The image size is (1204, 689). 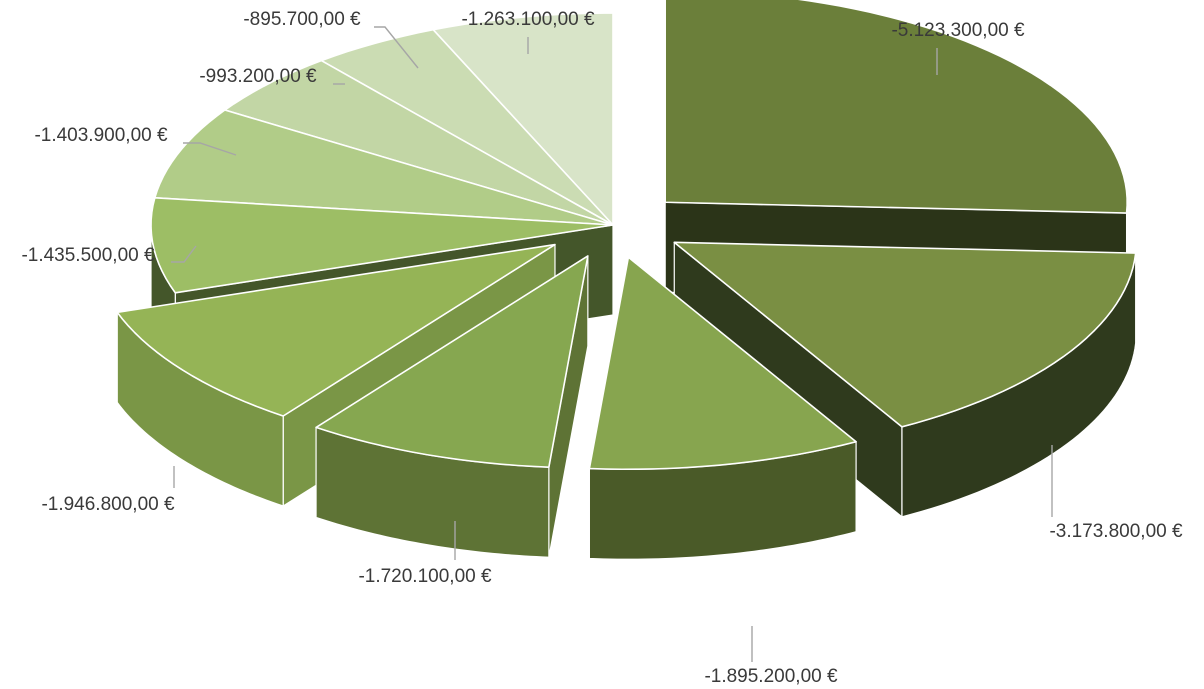 What do you see at coordinates (101, 135) in the screenshot?
I see `data-label-7: -1.403.900,00 €` at bounding box center [101, 135].